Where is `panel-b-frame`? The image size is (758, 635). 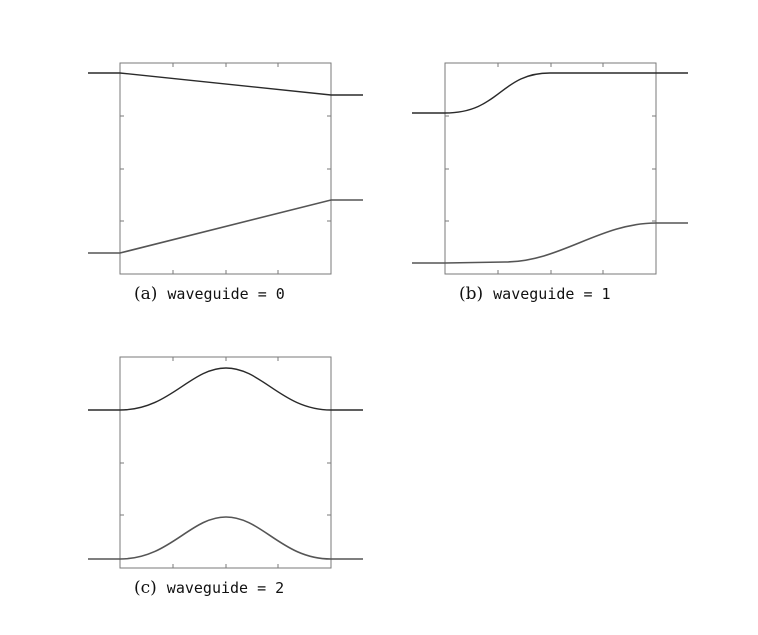 panel-b-frame is located at coordinates (550, 168).